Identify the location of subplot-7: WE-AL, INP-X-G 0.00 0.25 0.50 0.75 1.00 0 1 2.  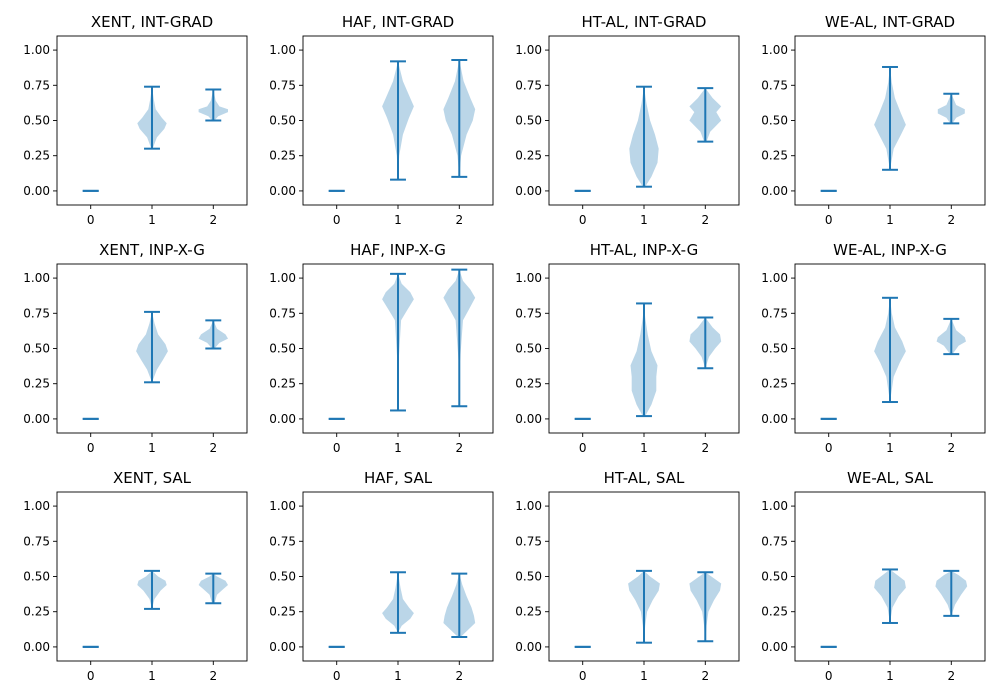
(873, 348).